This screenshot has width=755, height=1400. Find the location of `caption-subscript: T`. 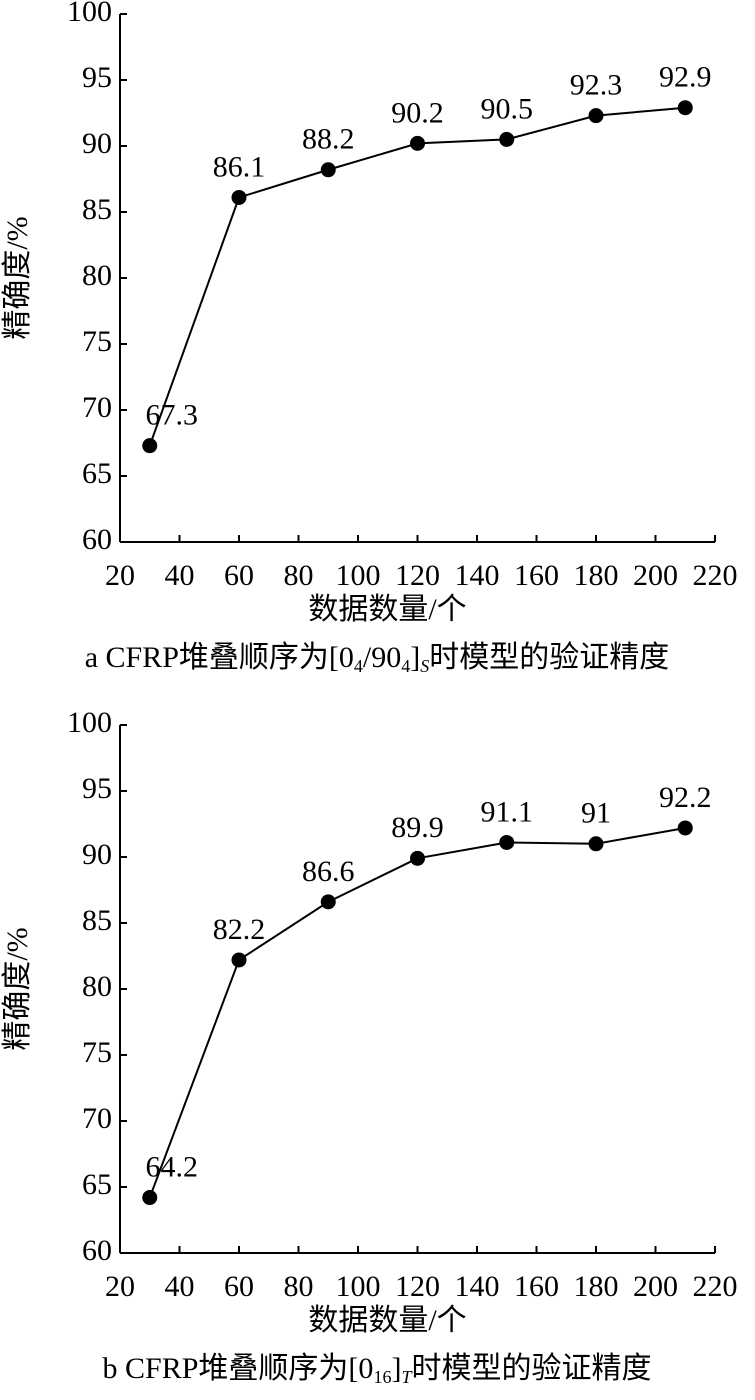

caption-subscript: T is located at coordinates (407, 1377).